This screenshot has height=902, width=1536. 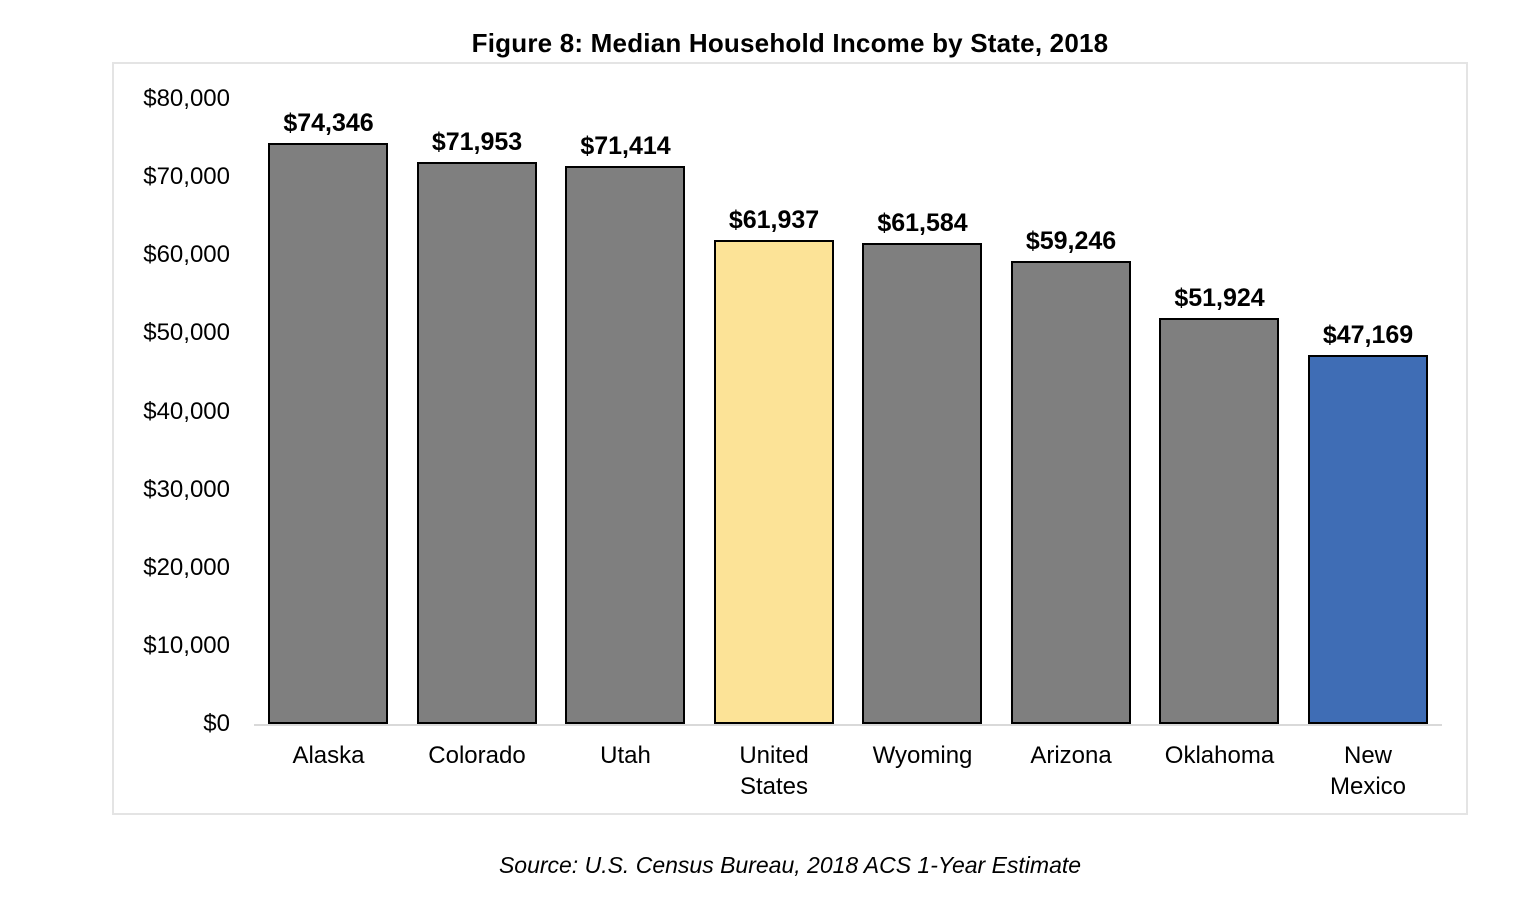 What do you see at coordinates (1070, 492) in the screenshot?
I see `bar-arizona` at bounding box center [1070, 492].